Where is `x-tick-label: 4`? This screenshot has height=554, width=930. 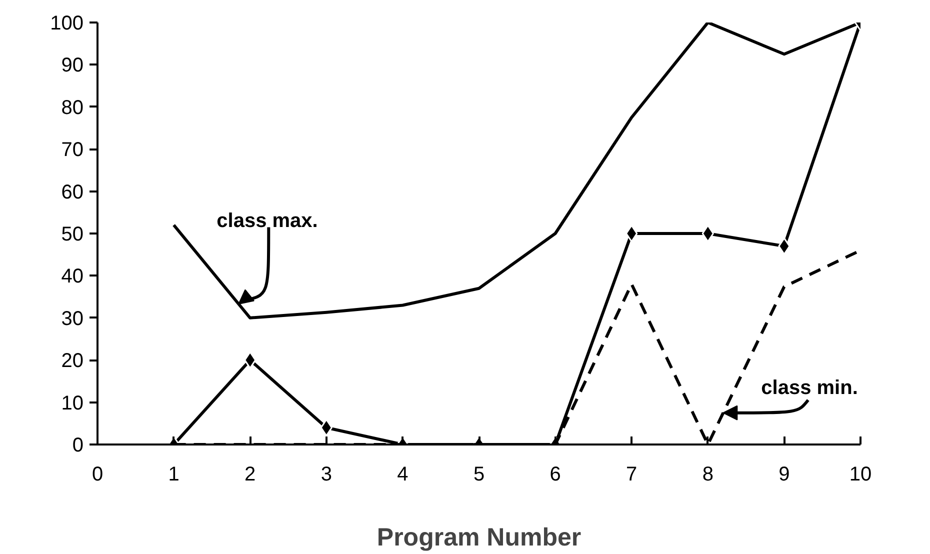
x-tick-label: 4 is located at coordinates (402, 475).